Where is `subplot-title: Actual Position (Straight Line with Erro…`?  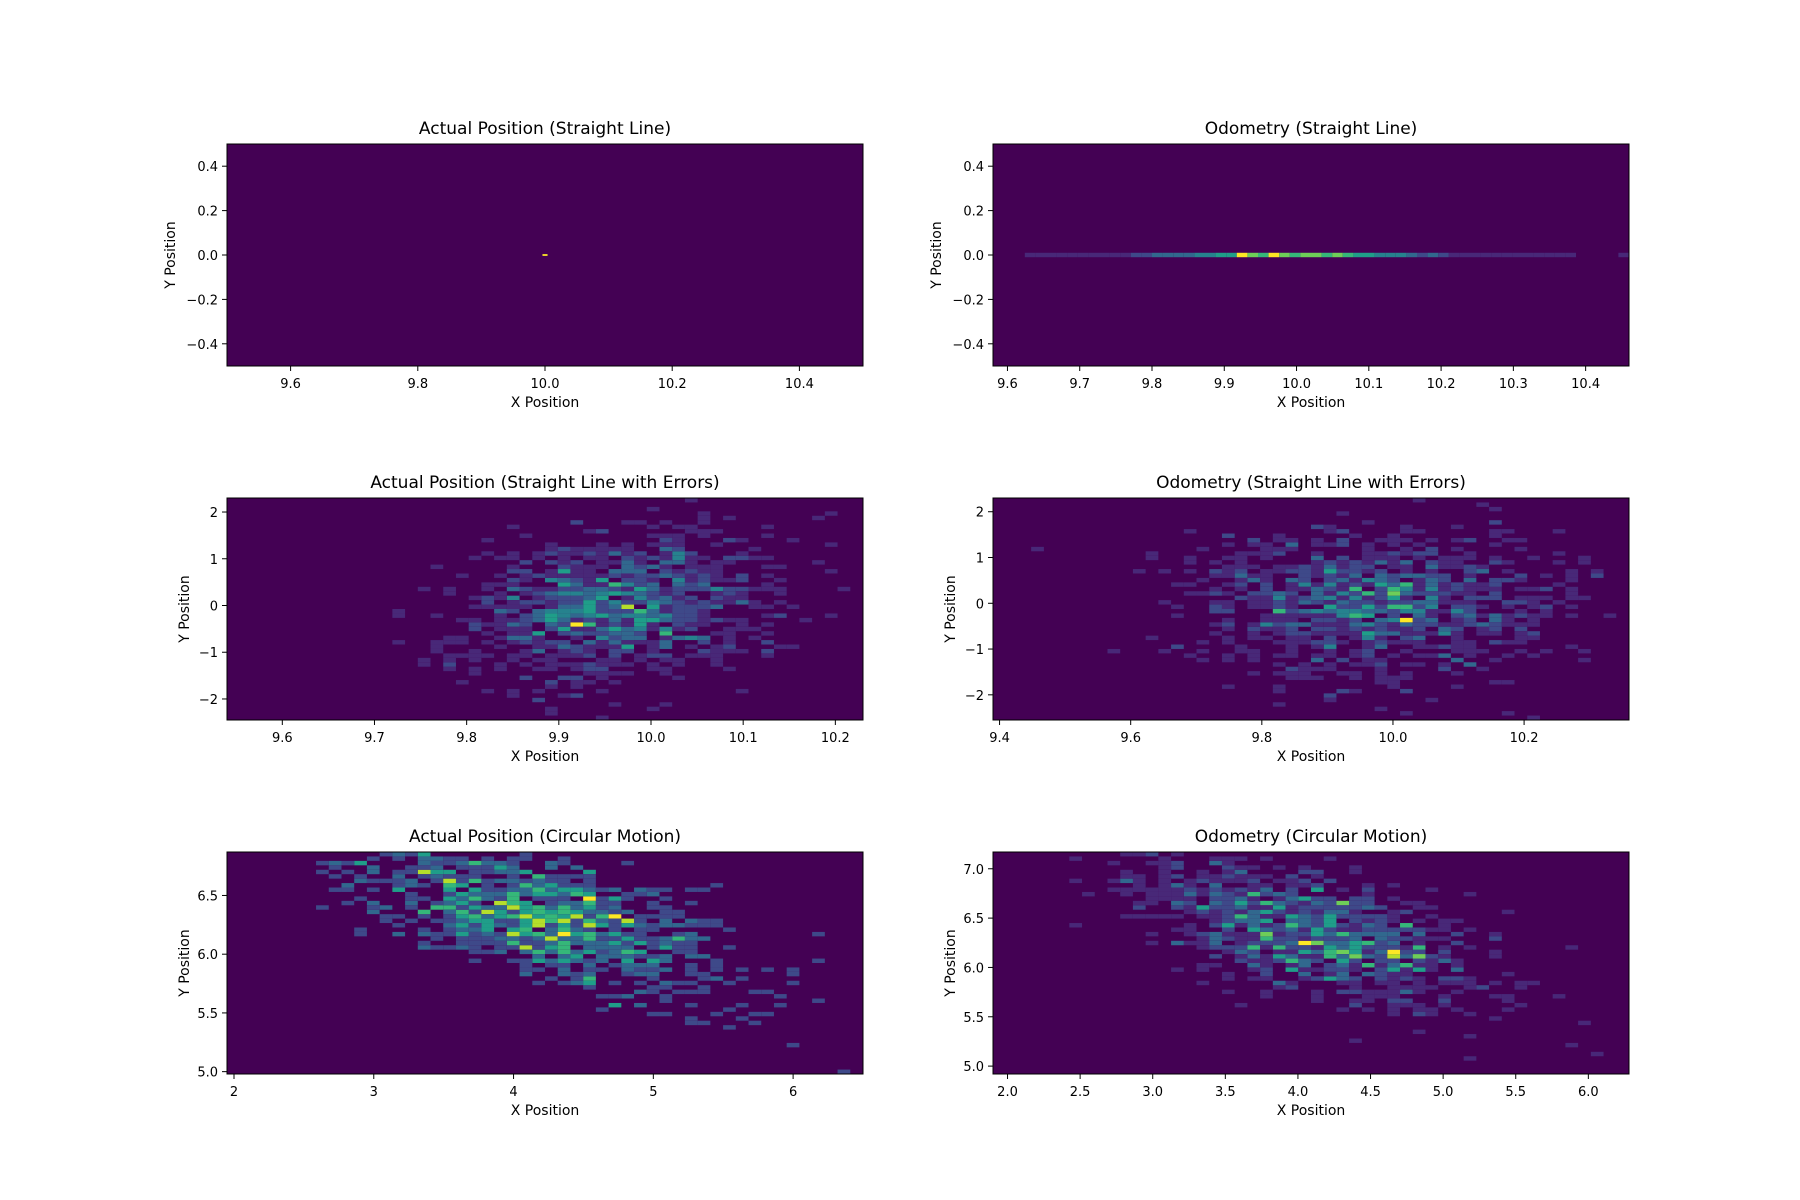
subplot-title: Actual Position (Straight Line with Erro… is located at coordinates (544, 483).